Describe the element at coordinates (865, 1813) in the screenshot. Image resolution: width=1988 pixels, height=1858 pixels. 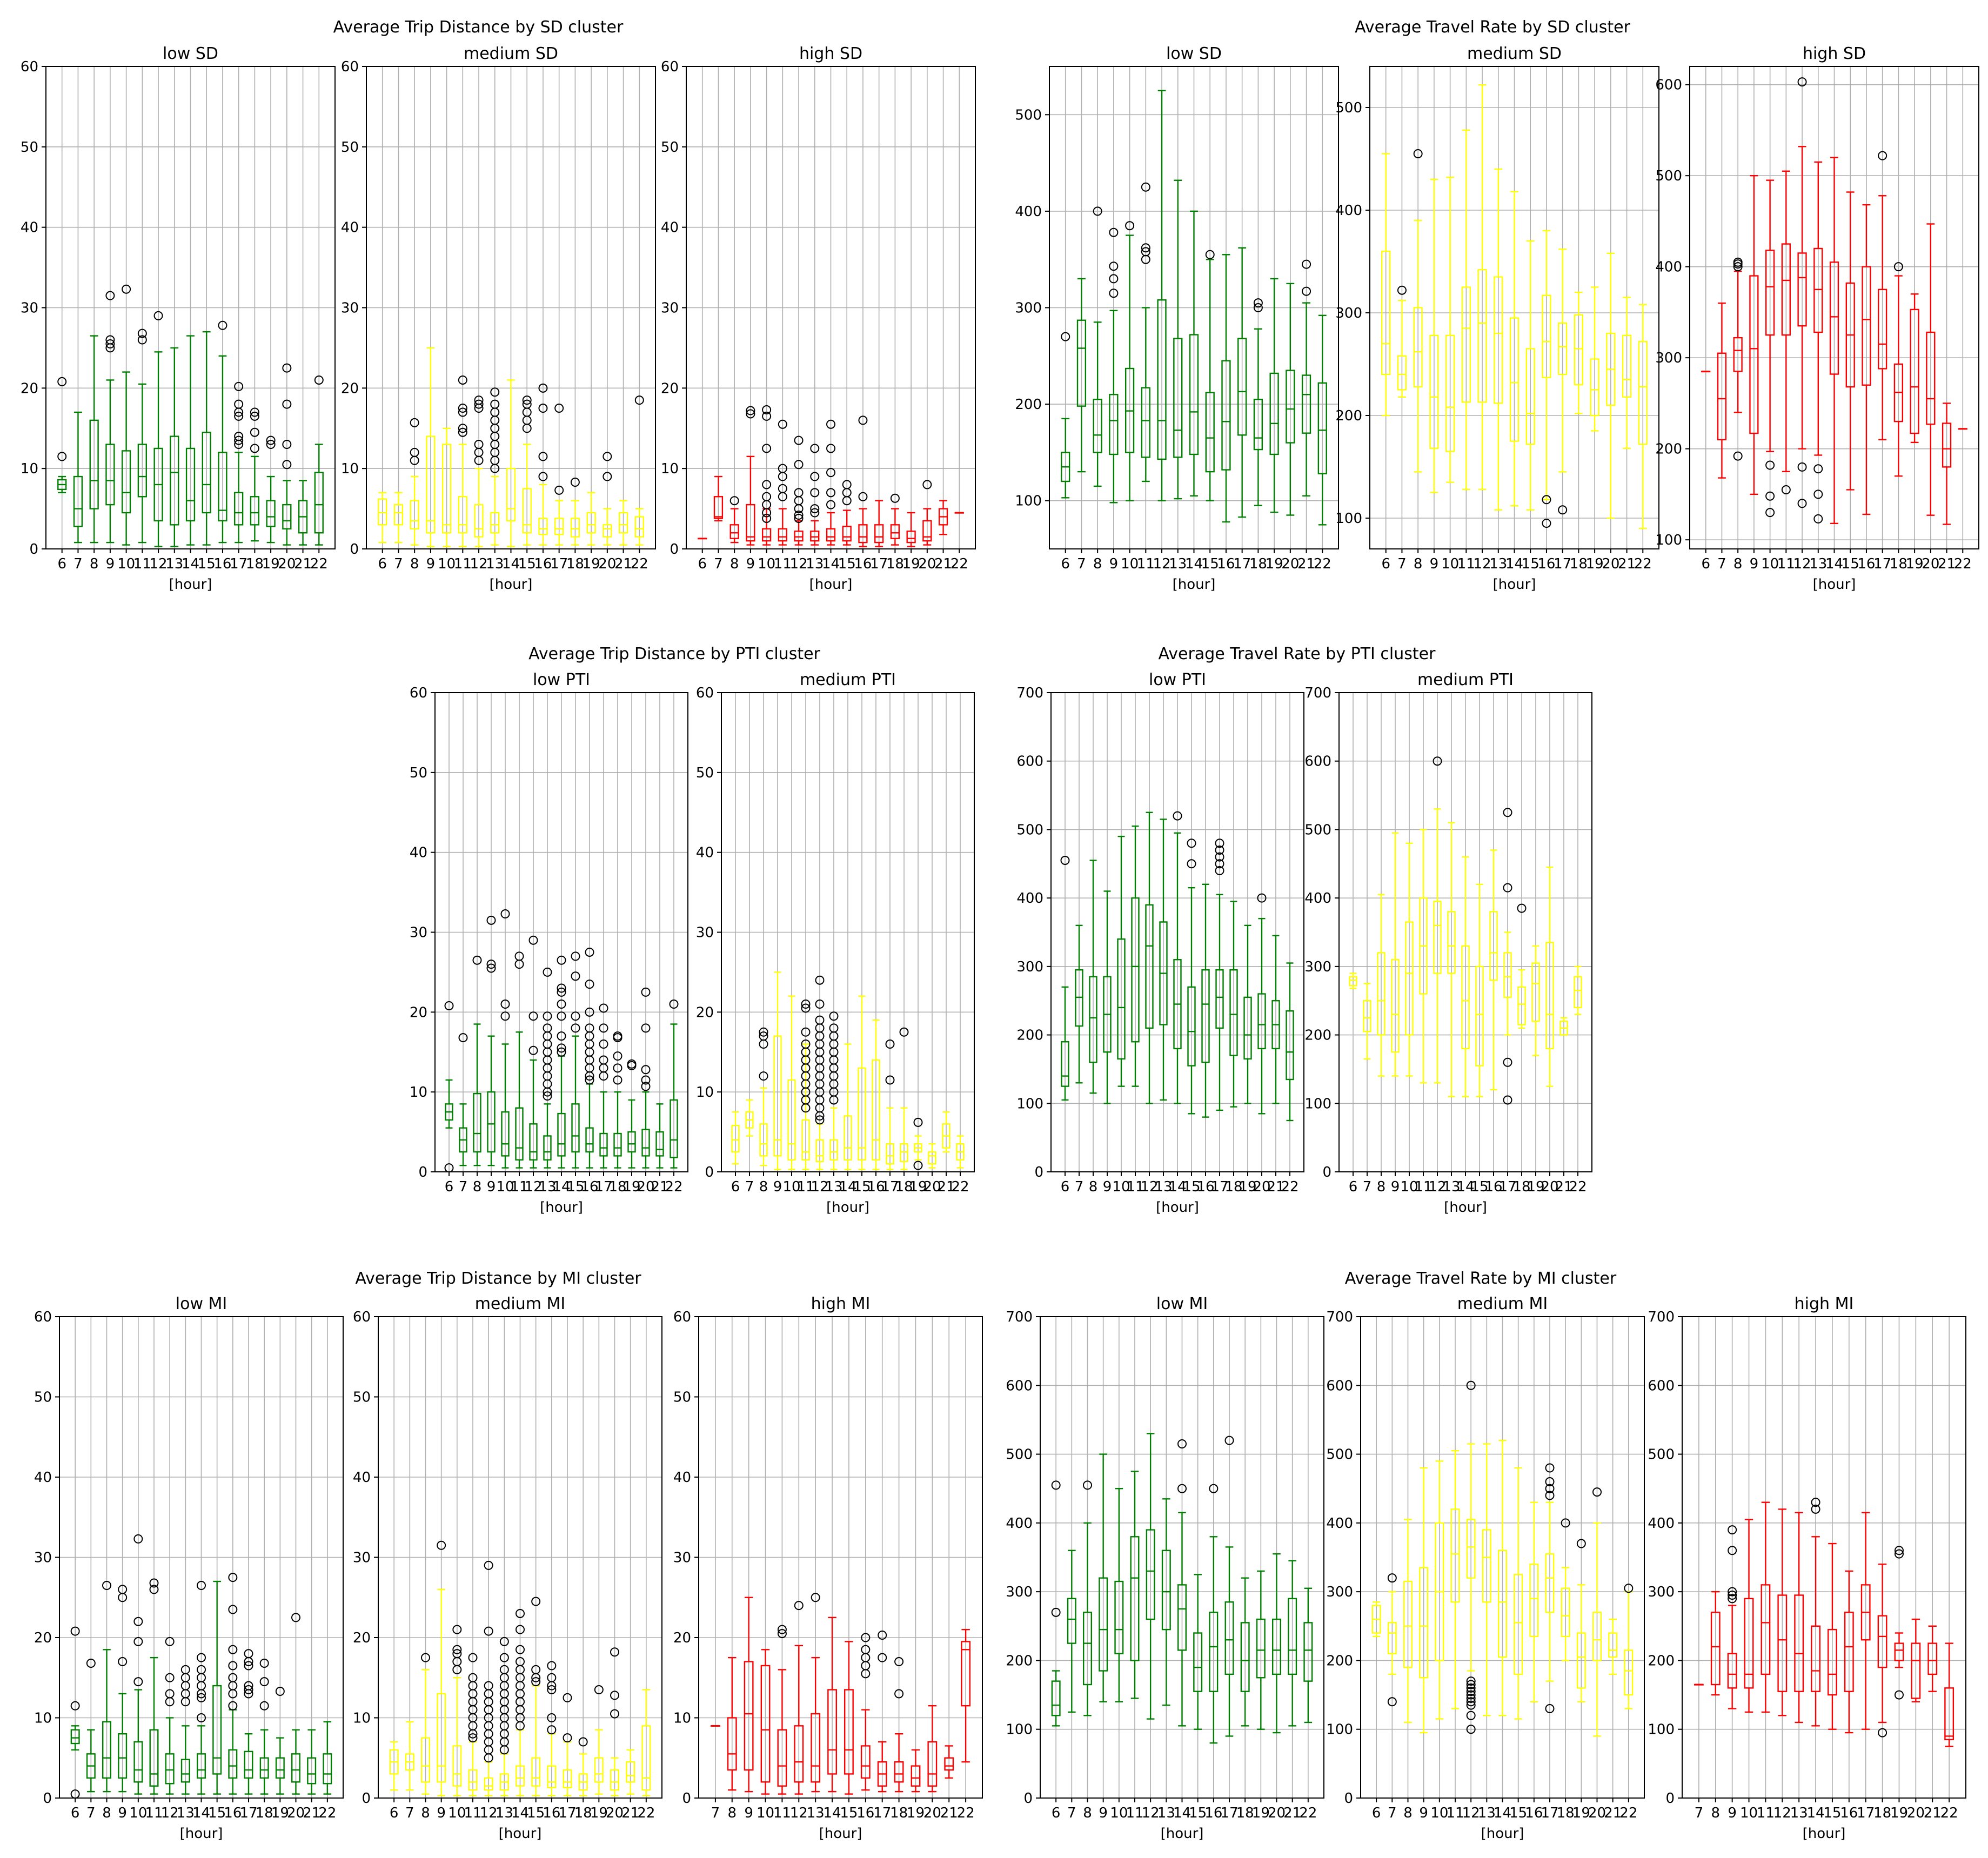
I see `panel-4-2-xtick-label: 16` at that location.